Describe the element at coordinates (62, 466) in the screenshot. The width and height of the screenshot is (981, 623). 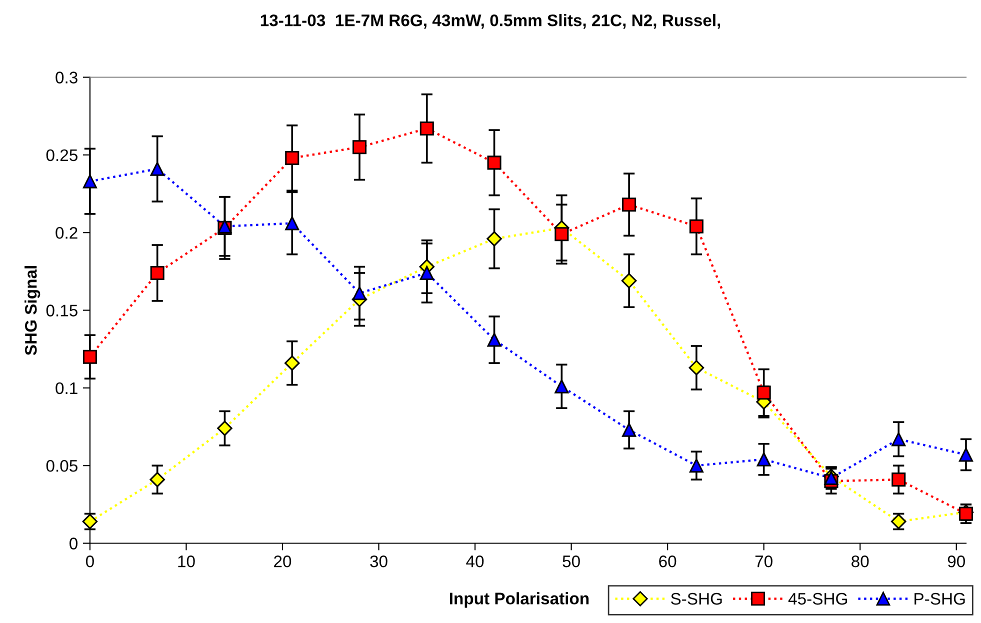
I see `y-tick-label: 0.05` at that location.